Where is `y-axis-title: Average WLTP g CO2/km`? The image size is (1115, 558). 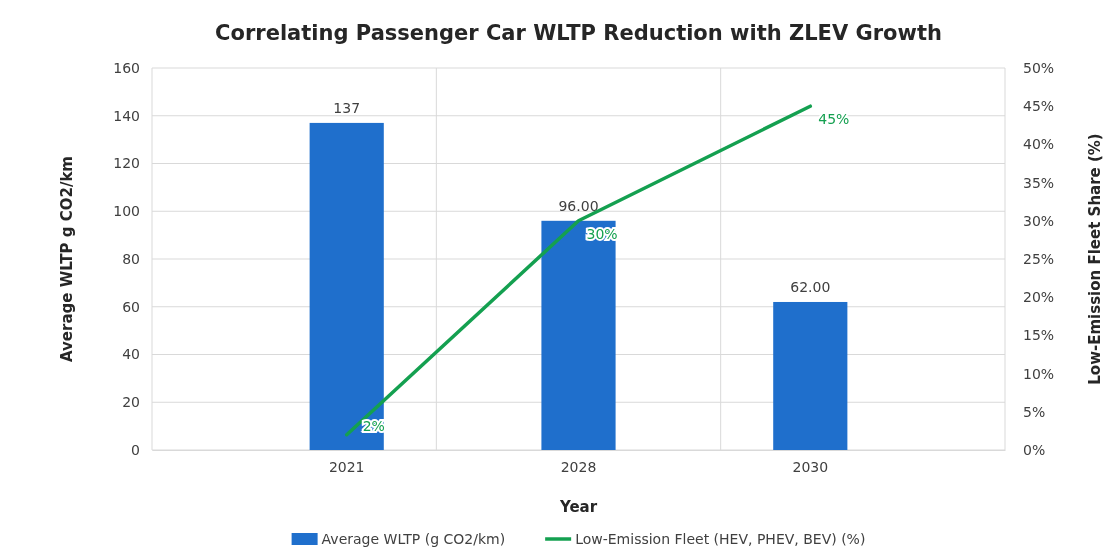 y-axis-title: Average WLTP g CO2/km is located at coordinates (67, 259).